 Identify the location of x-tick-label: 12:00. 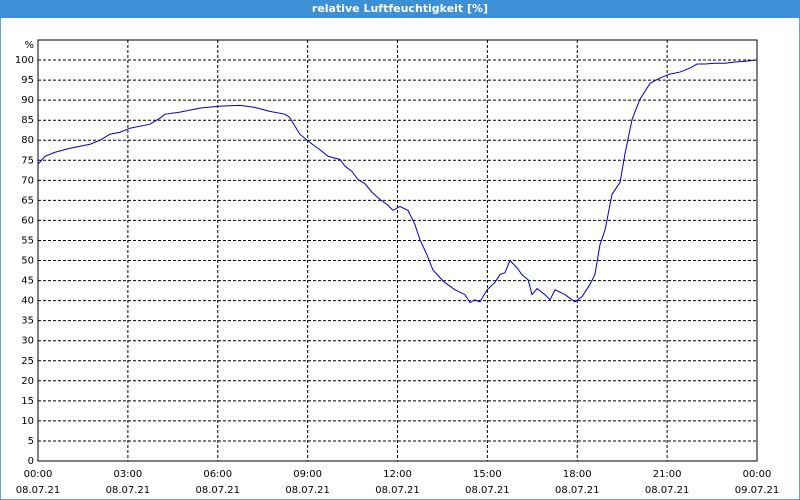
(397, 474).